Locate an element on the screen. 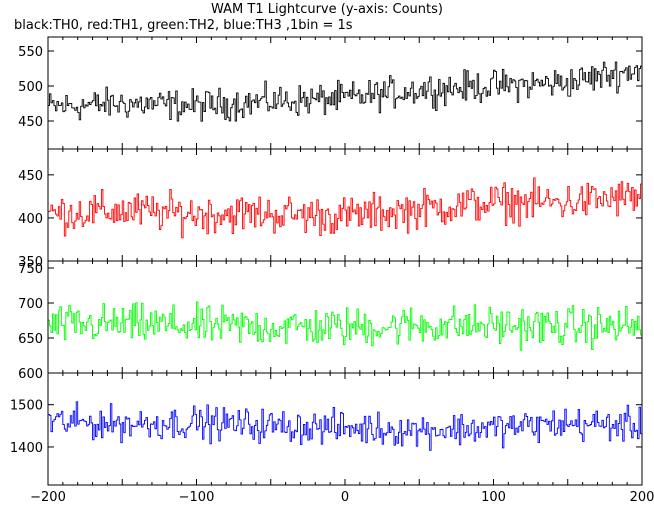  x-tick-label: −200 is located at coordinates (48, 497).